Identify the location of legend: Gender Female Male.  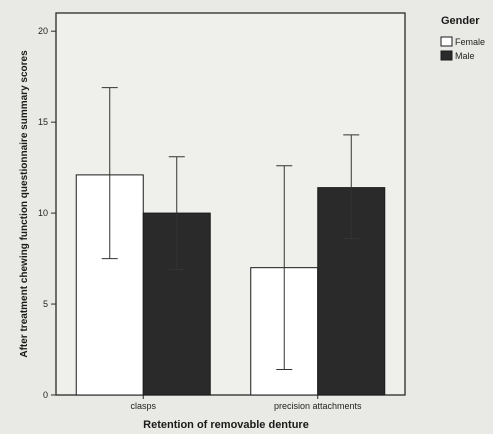
(462, 38).